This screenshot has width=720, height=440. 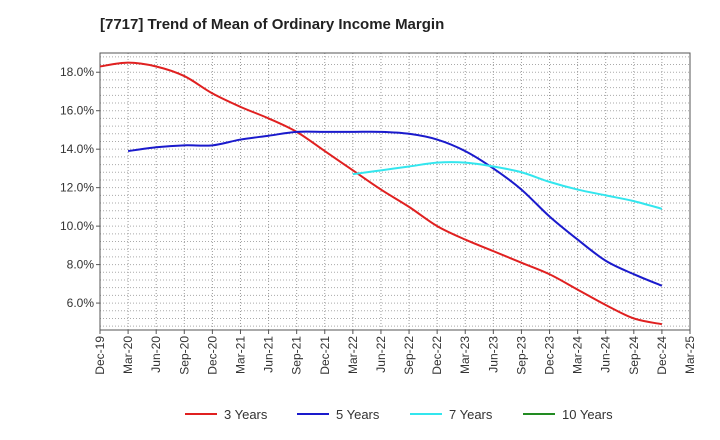 I want to click on series-line-7-years, so click(x=507, y=185).